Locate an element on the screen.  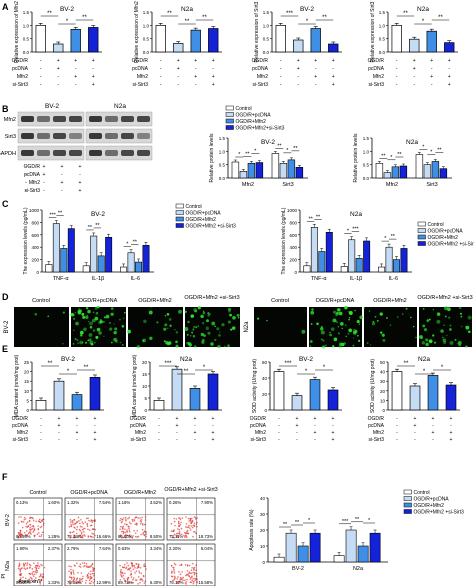
y-tick-label: 10 is located at coordinates (263, 546).